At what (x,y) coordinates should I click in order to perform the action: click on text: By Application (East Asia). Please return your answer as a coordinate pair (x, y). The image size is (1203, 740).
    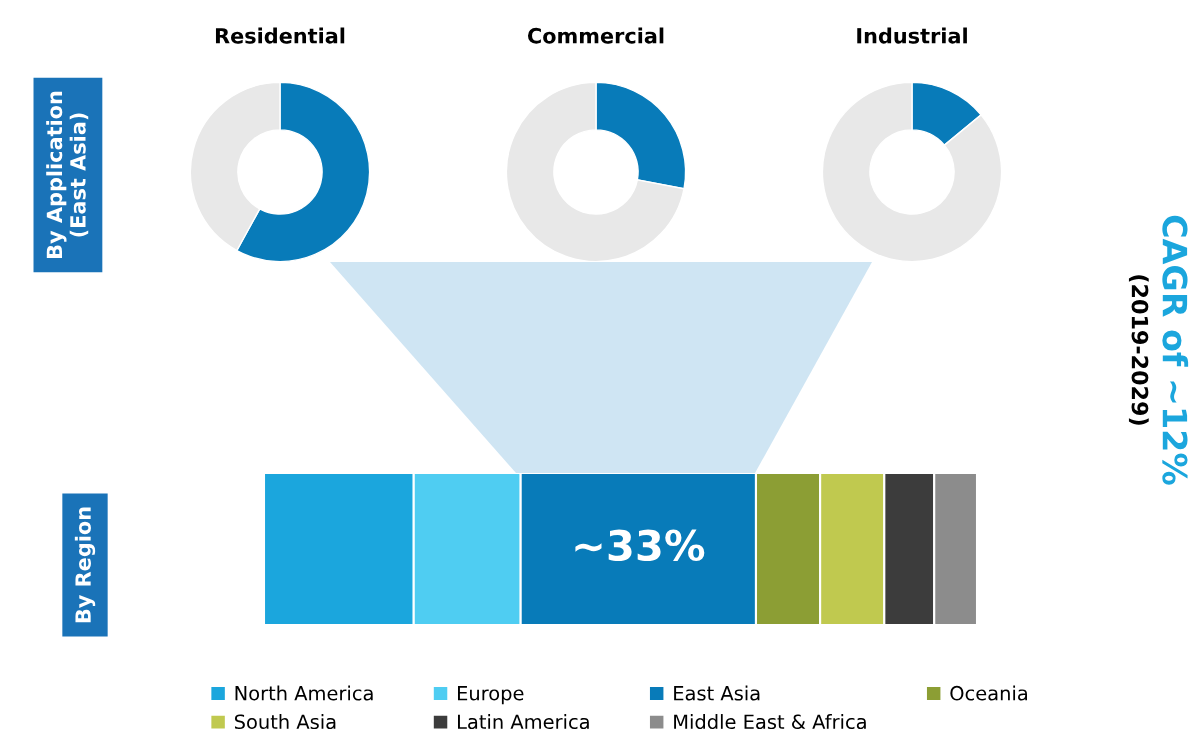
    Looking at the image, I should click on (67, 174).